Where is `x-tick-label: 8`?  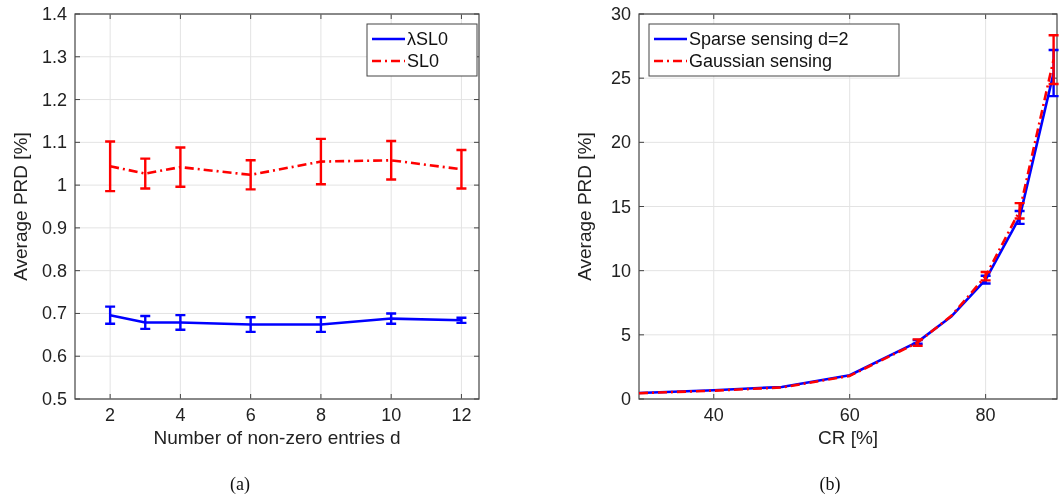
x-tick-label: 8 is located at coordinates (320, 415).